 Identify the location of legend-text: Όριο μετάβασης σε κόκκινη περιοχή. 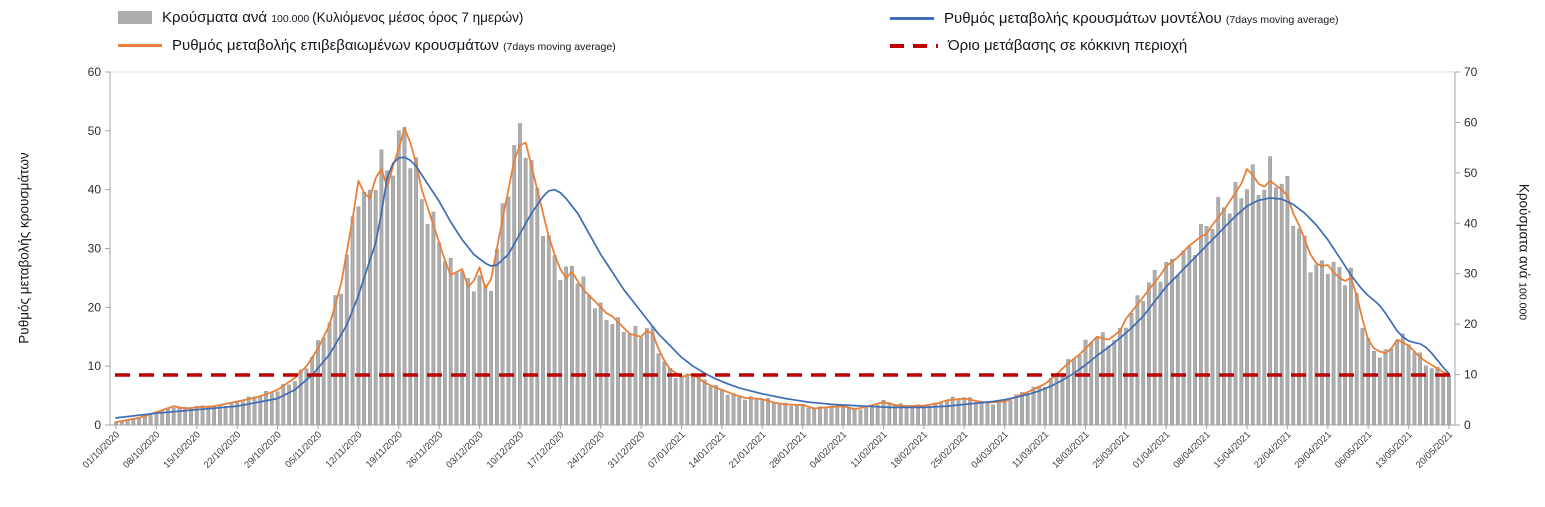
(1068, 45).